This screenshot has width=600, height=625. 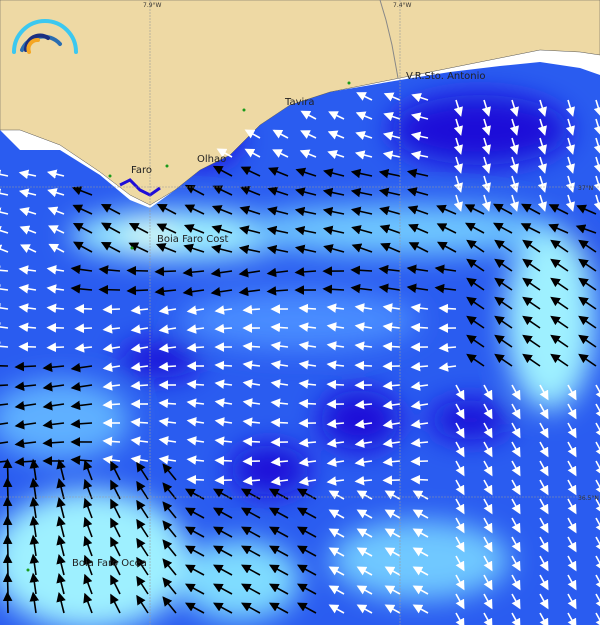 What do you see at coordinates (299, 102) in the screenshot?
I see `place-label-tavira: Tavira` at bounding box center [299, 102].